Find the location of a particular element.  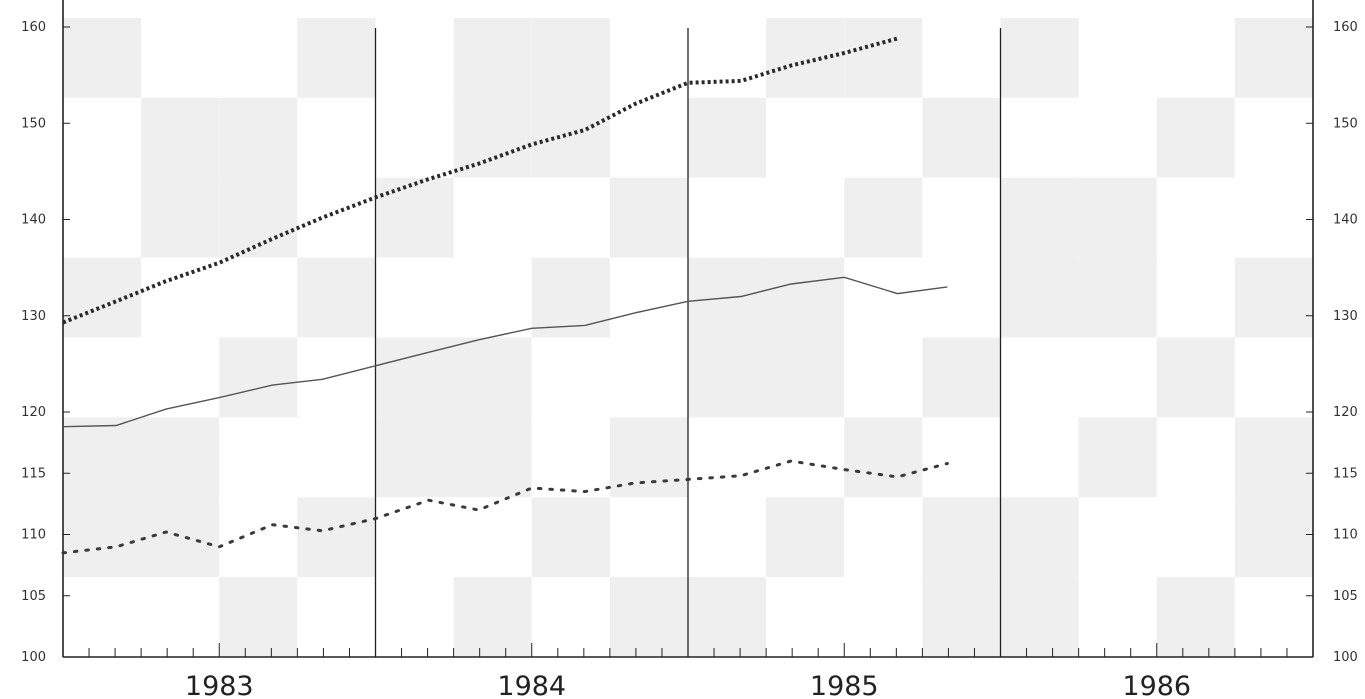

y-tick-label-right: 110 is located at coordinates (1345, 535).